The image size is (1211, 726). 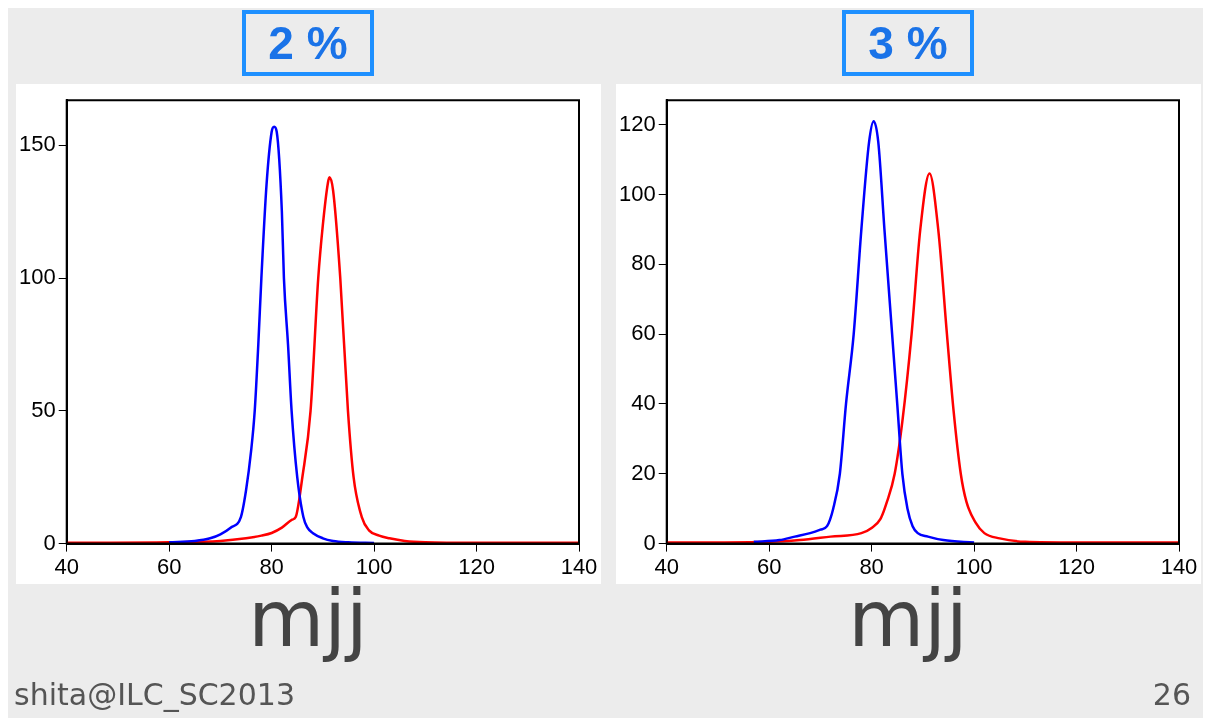 I want to click on y-tick-label: 20, so click(x=643, y=472).